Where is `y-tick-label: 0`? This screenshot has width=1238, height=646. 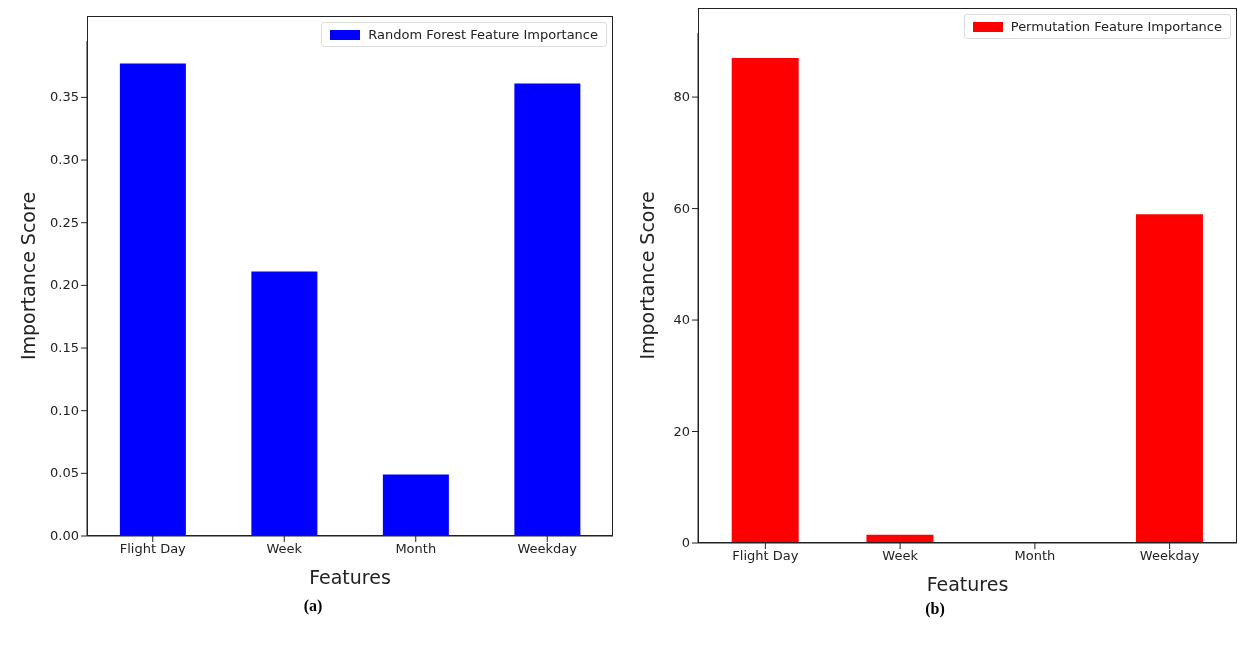
y-tick-label: 0 is located at coordinates (685, 542).